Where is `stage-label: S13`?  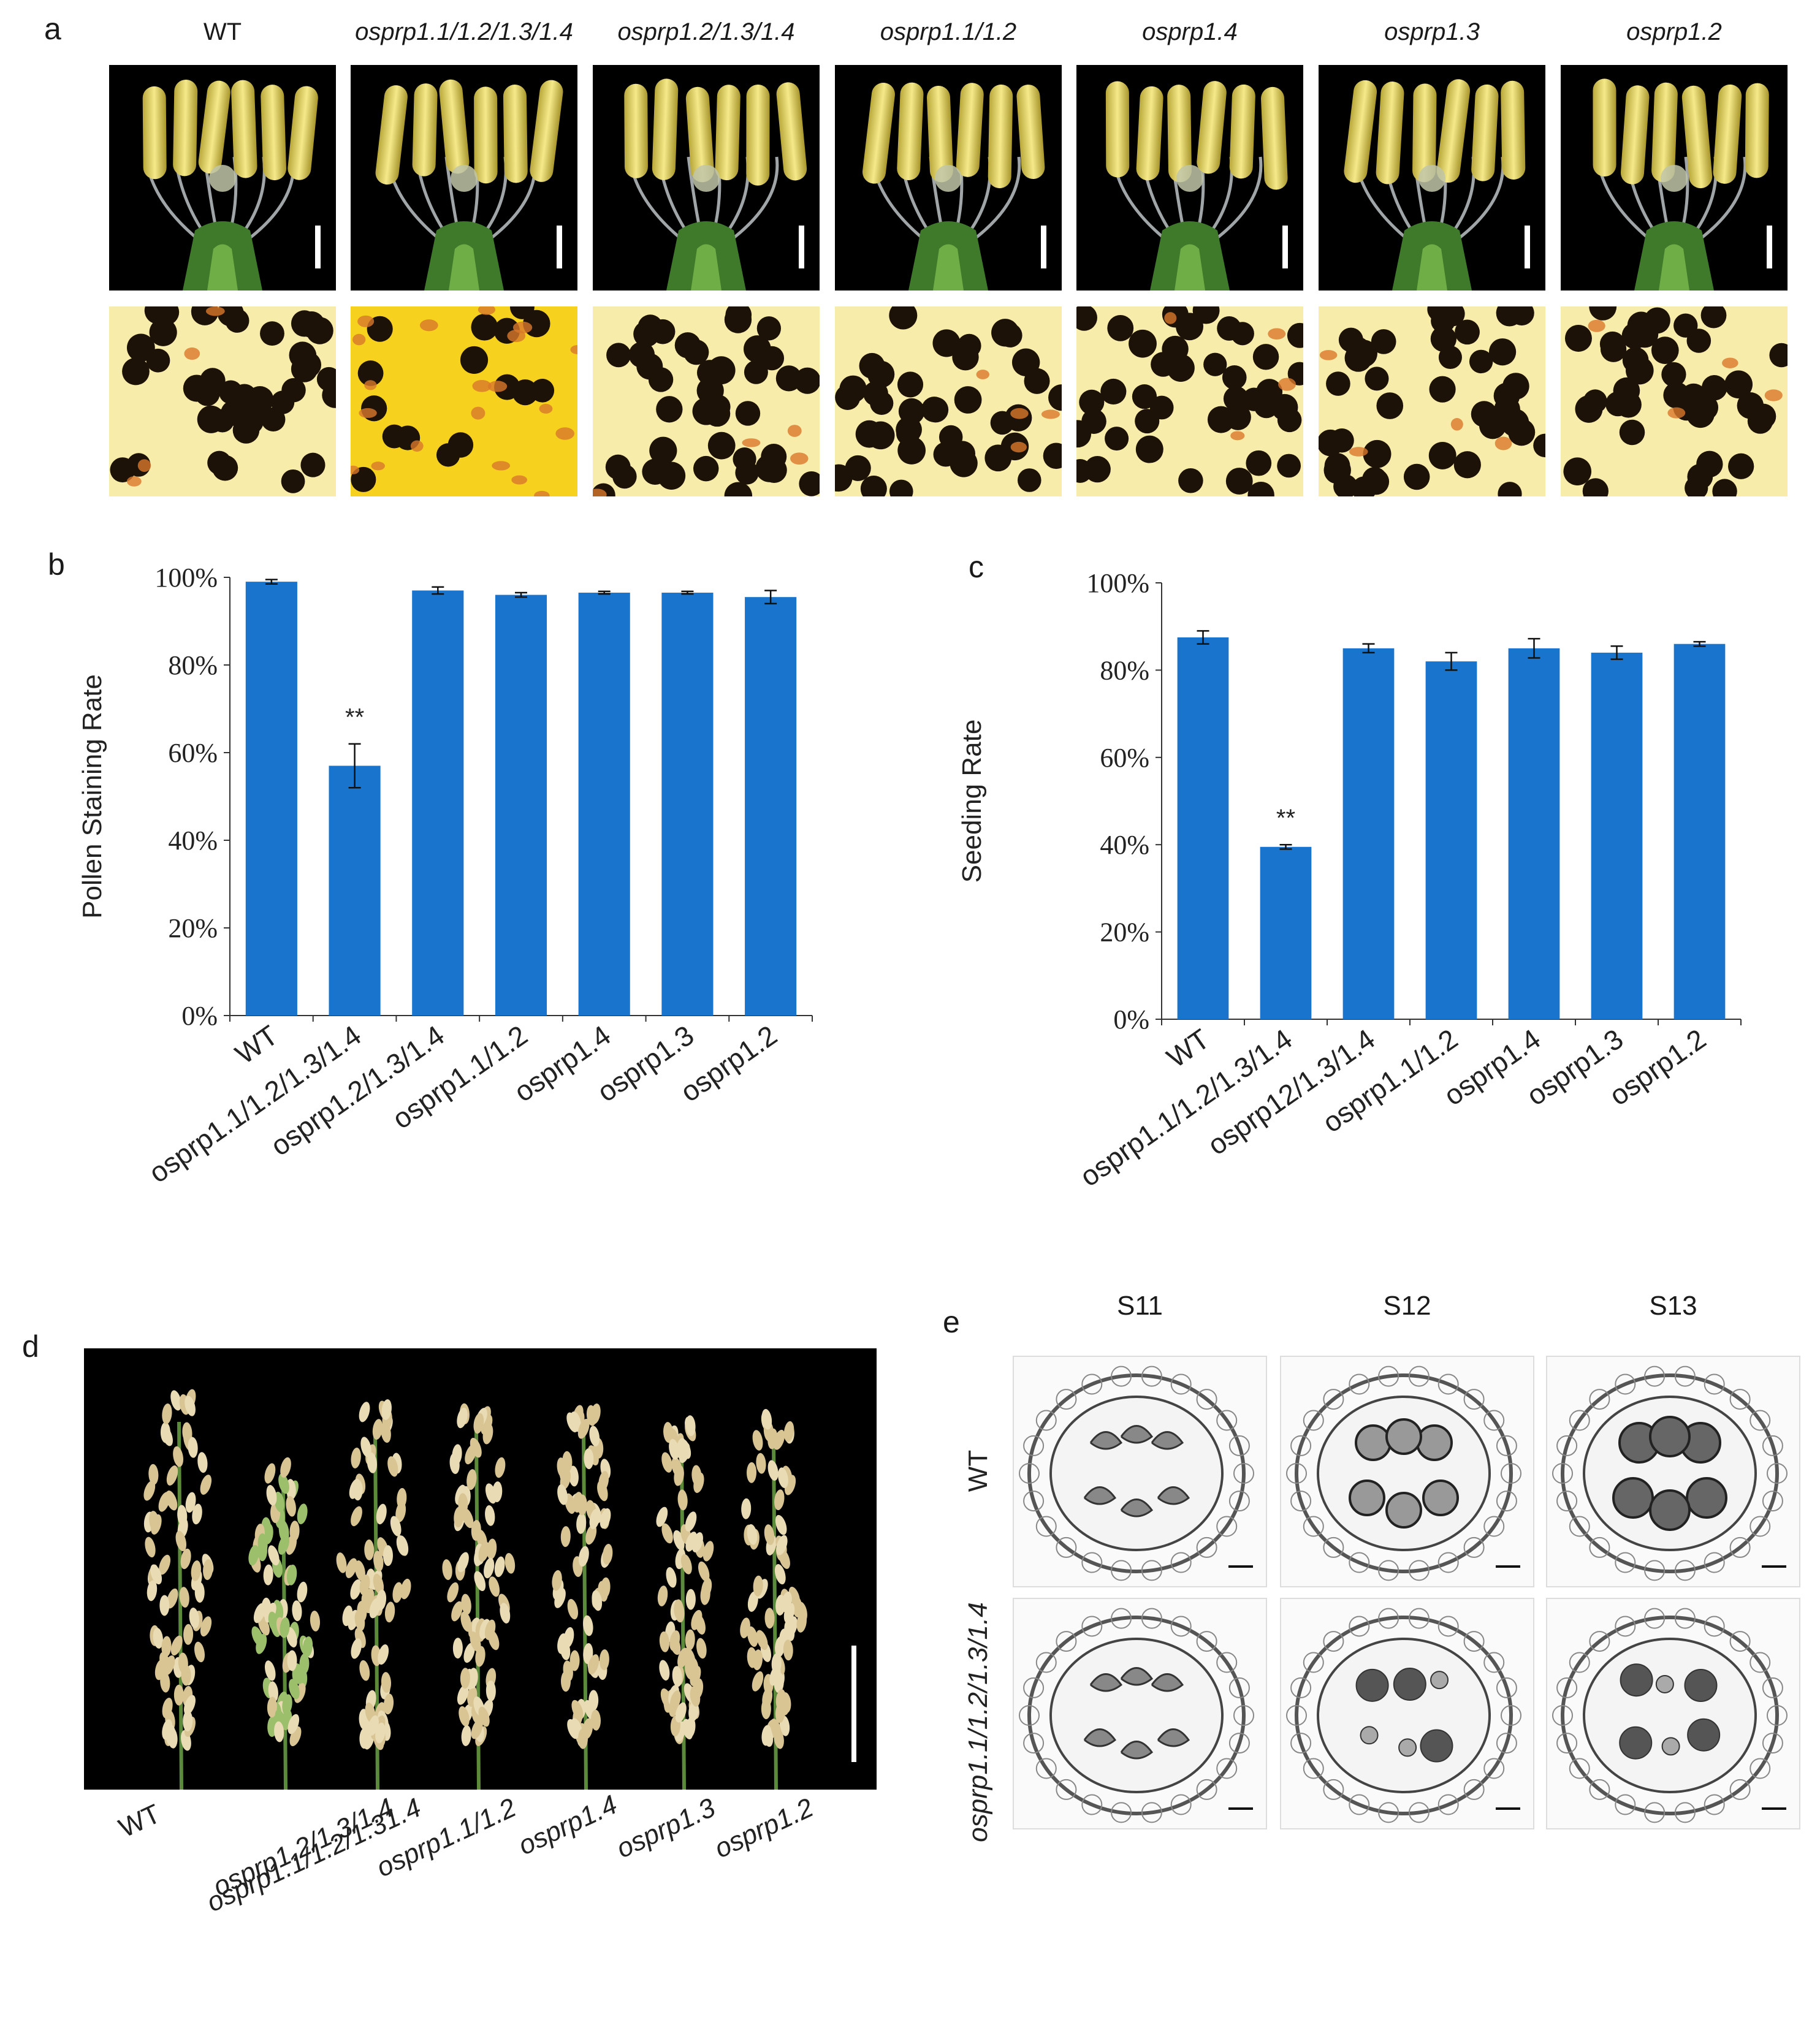
stage-label: S13 is located at coordinates (1673, 1306).